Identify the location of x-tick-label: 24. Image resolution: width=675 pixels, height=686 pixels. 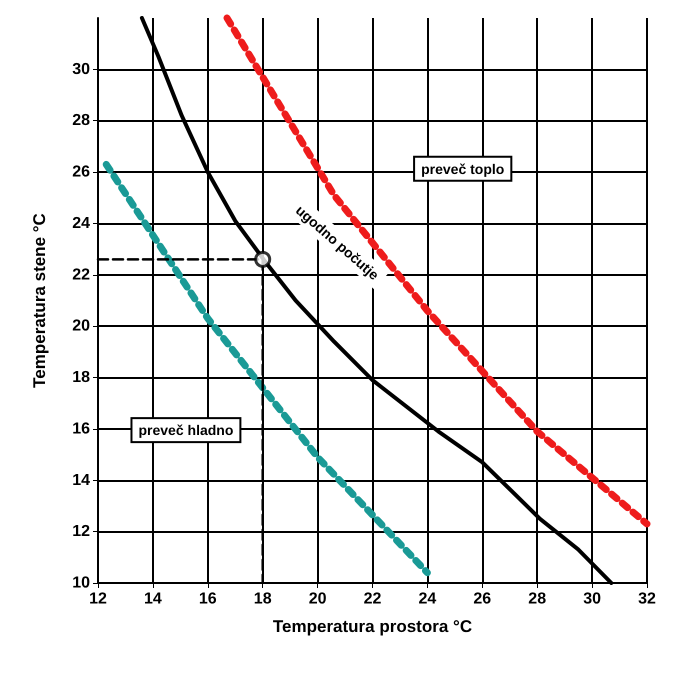
(427, 599).